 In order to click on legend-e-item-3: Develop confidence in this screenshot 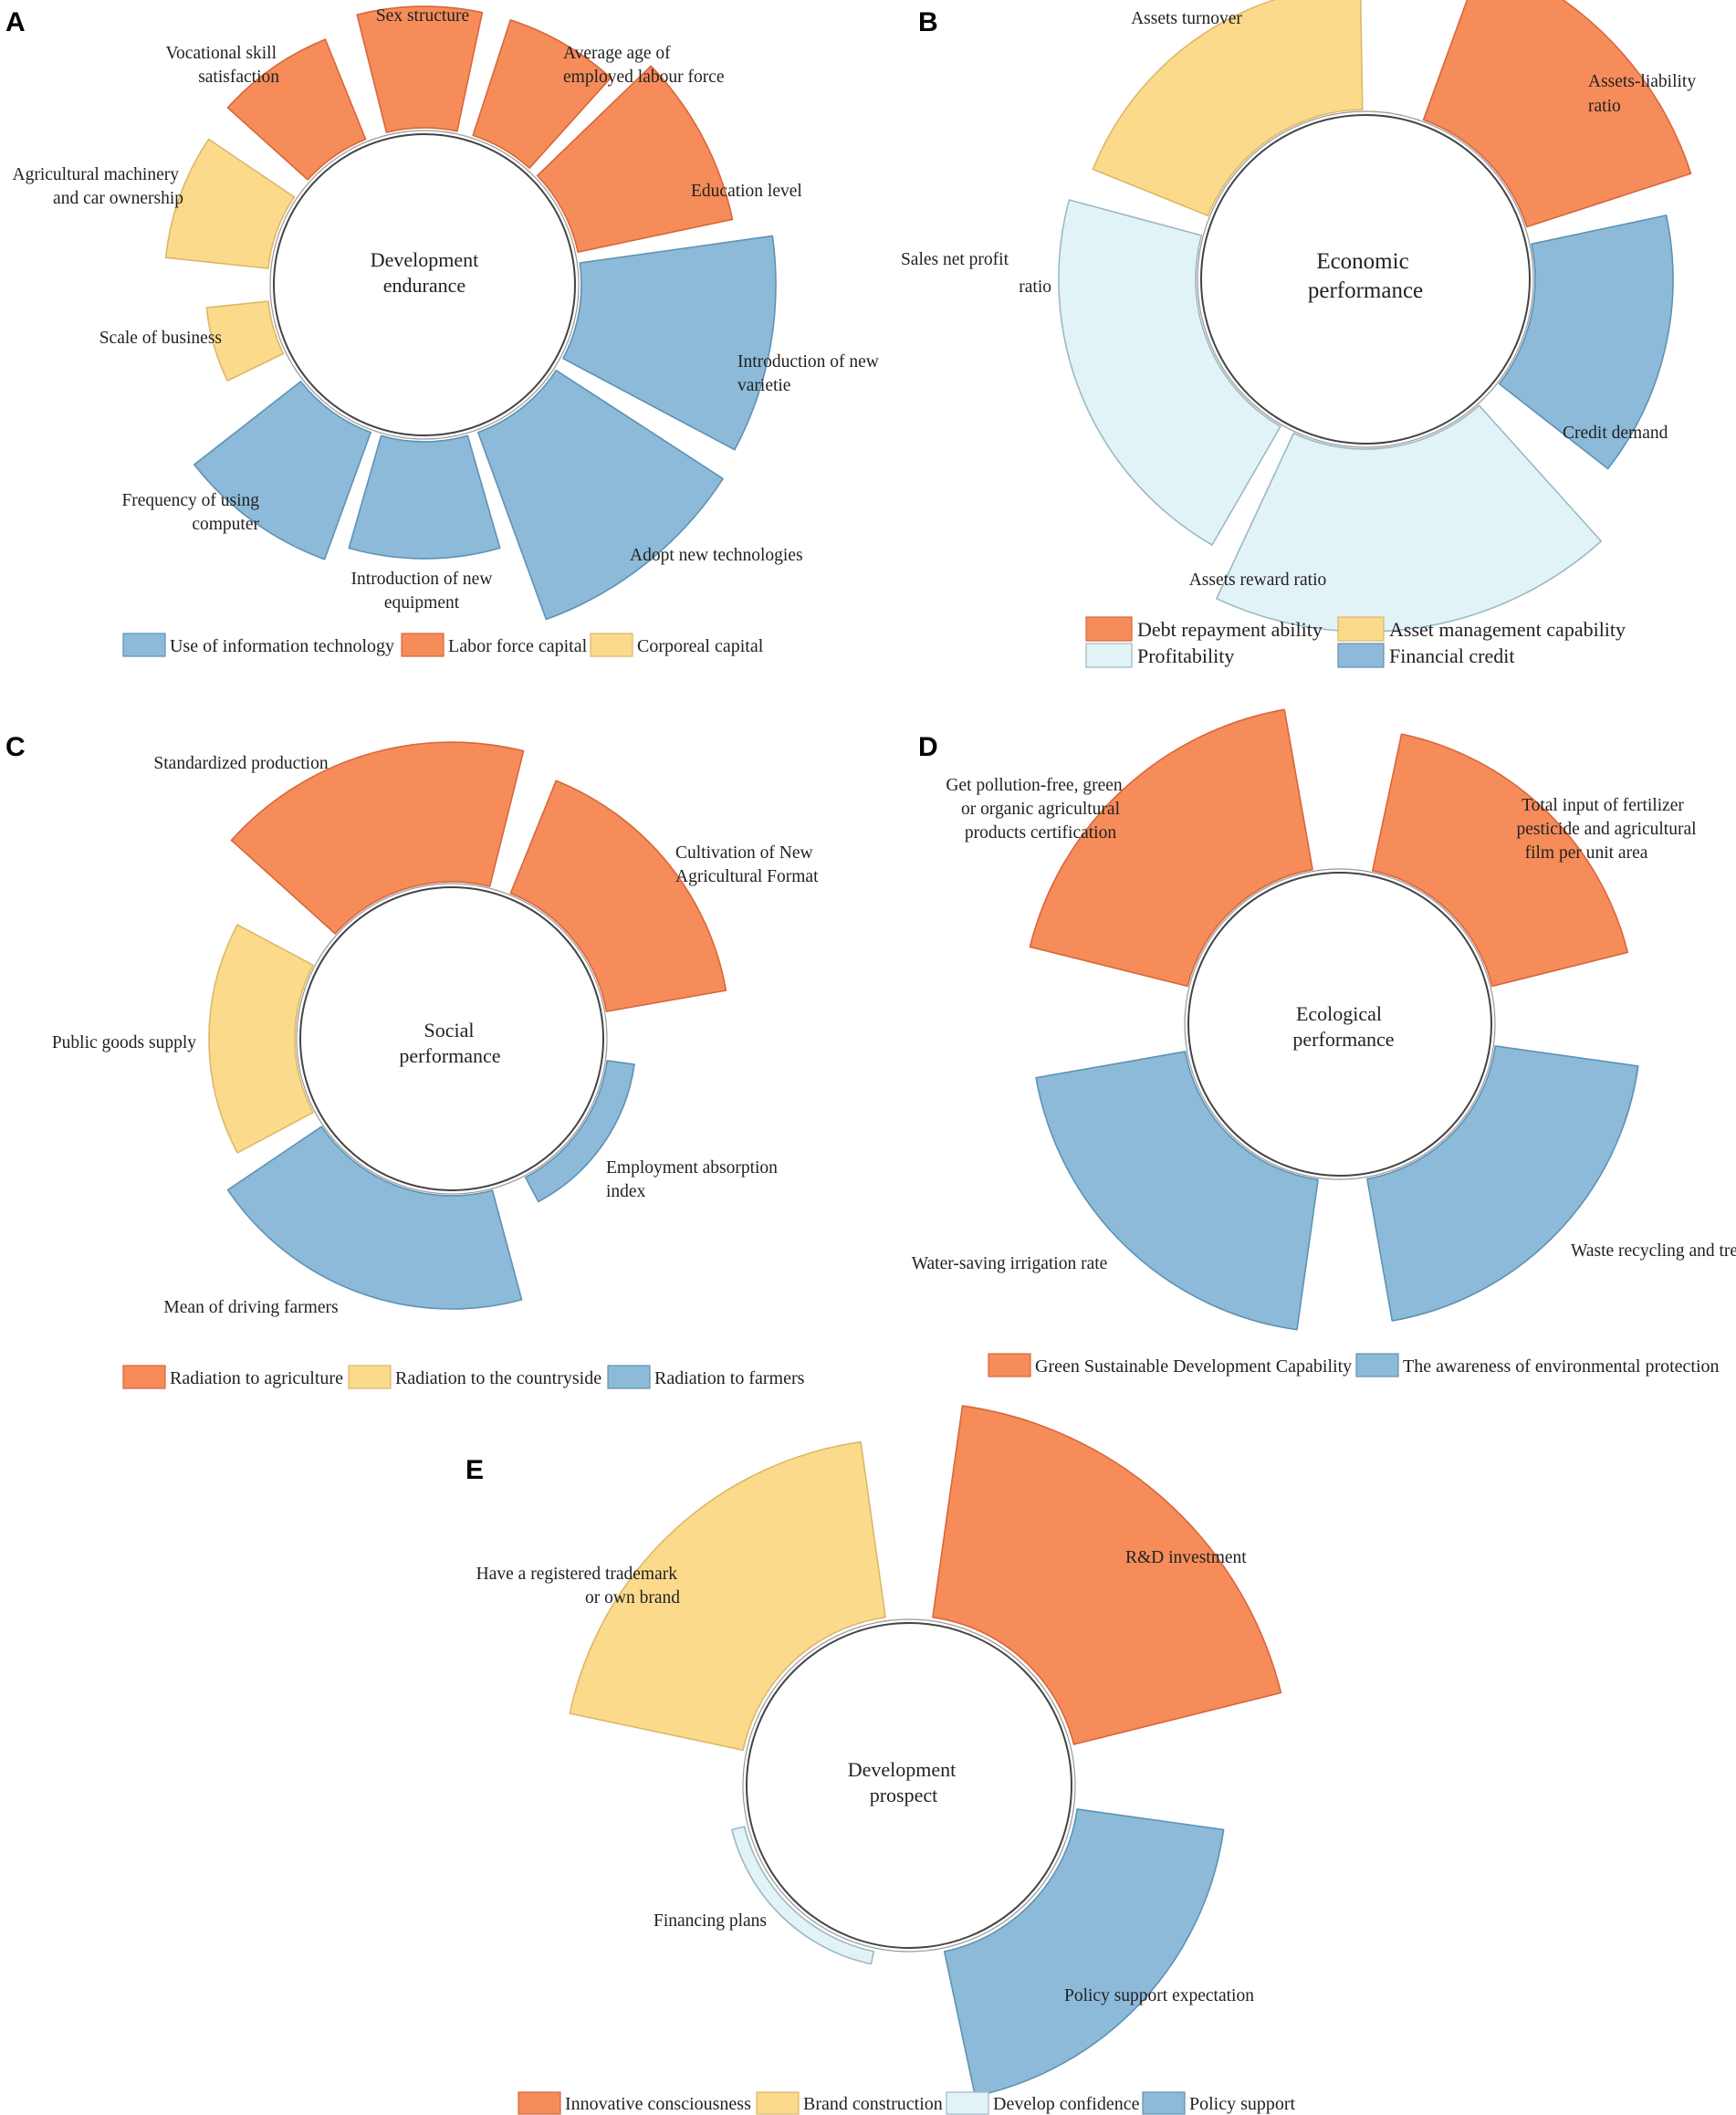, I will do `click(1066, 2104)`.